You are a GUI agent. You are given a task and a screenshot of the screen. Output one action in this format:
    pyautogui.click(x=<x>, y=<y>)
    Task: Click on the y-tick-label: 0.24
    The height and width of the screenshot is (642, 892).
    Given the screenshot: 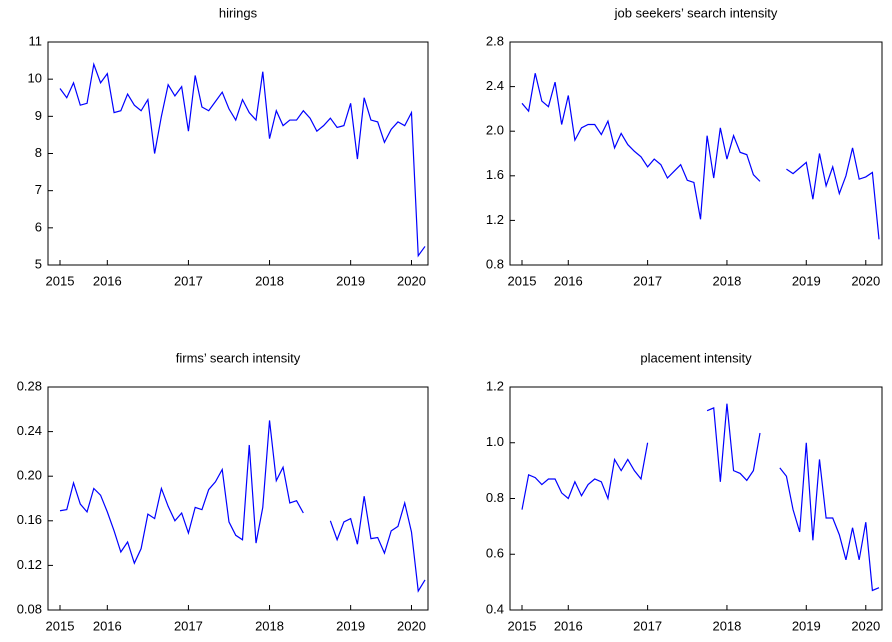 What is the action you would take?
    pyautogui.click(x=29, y=430)
    